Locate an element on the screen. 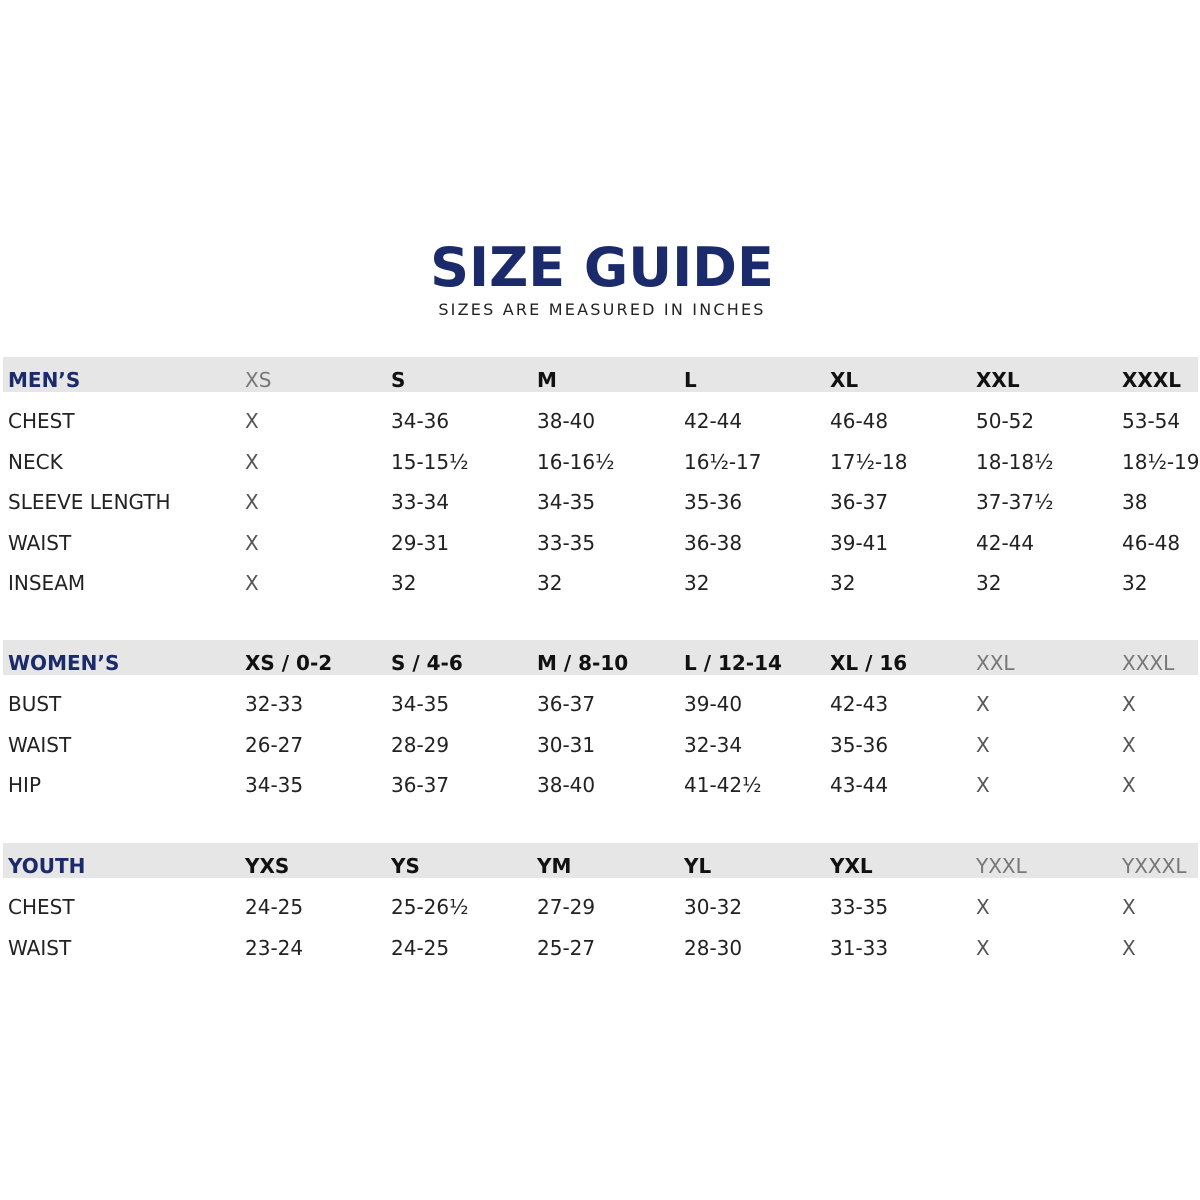  size-column-header: YL is located at coordinates (698, 866).